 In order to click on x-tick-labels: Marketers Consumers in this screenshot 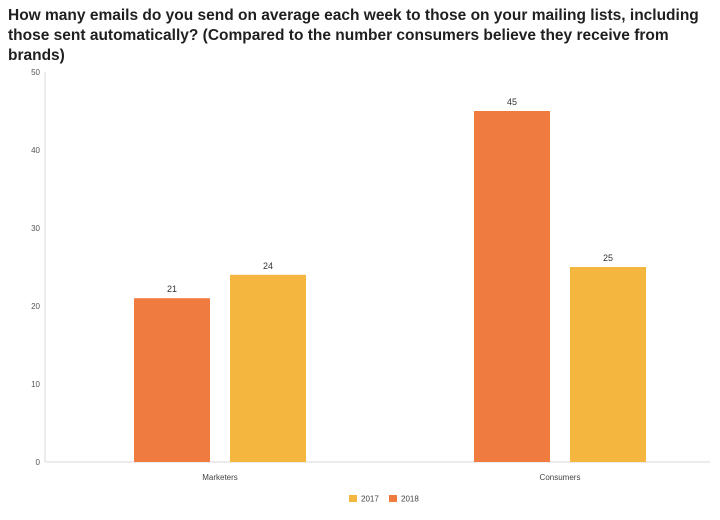, I will do `click(391, 477)`.